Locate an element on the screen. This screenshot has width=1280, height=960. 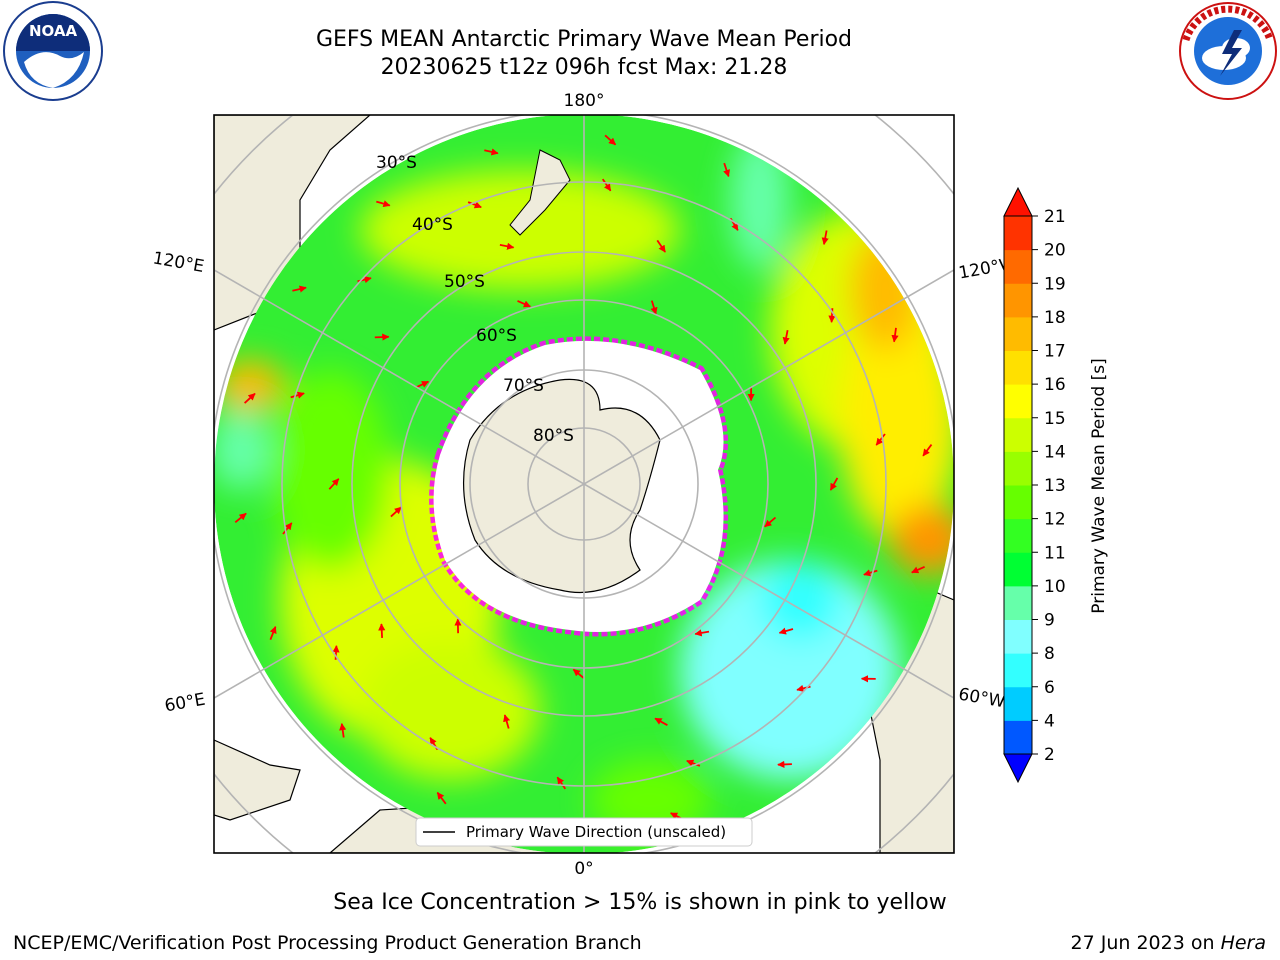
colorbar-tick-label: 6 is located at coordinates (1049, 688).